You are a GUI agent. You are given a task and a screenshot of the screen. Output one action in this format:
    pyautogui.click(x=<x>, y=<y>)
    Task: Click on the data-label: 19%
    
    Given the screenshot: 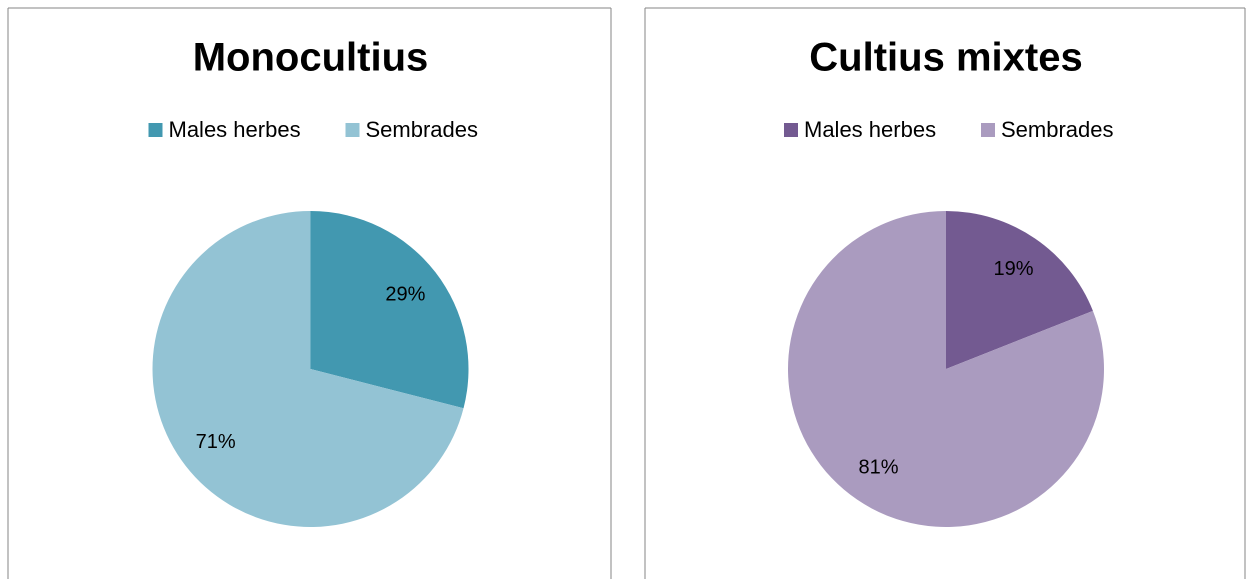 What is the action you would take?
    pyautogui.click(x=1013, y=269)
    